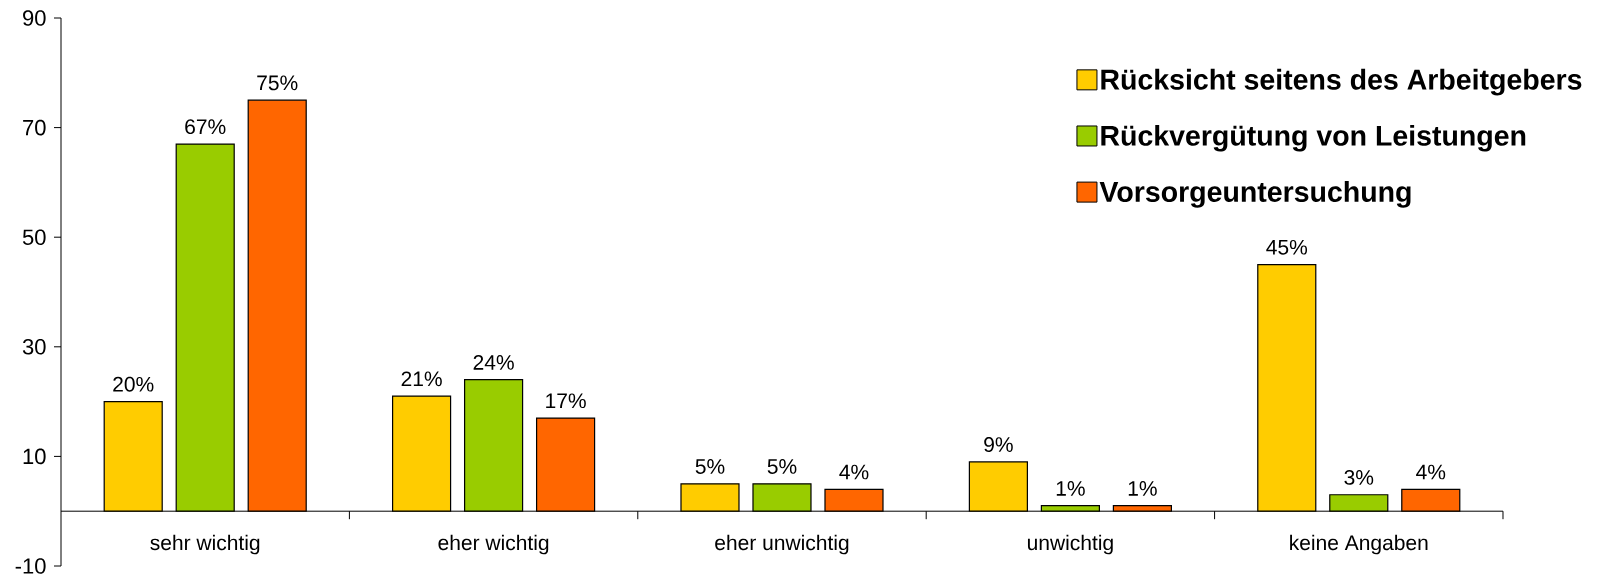 This screenshot has width=1597, height=578. Describe the element at coordinates (205, 127) in the screenshot. I see `data-label: 67%` at that location.